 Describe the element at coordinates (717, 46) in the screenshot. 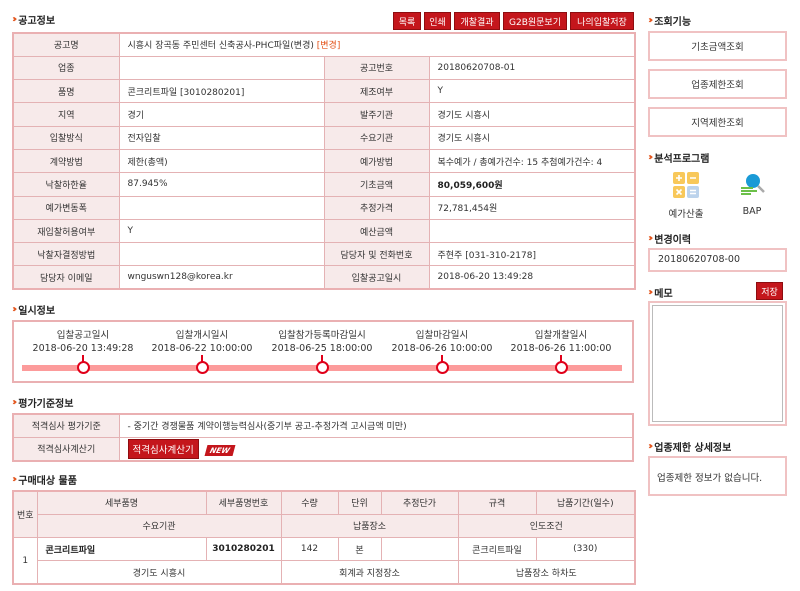

I see `base-amount-lookup-button: 기초금액조회` at that location.